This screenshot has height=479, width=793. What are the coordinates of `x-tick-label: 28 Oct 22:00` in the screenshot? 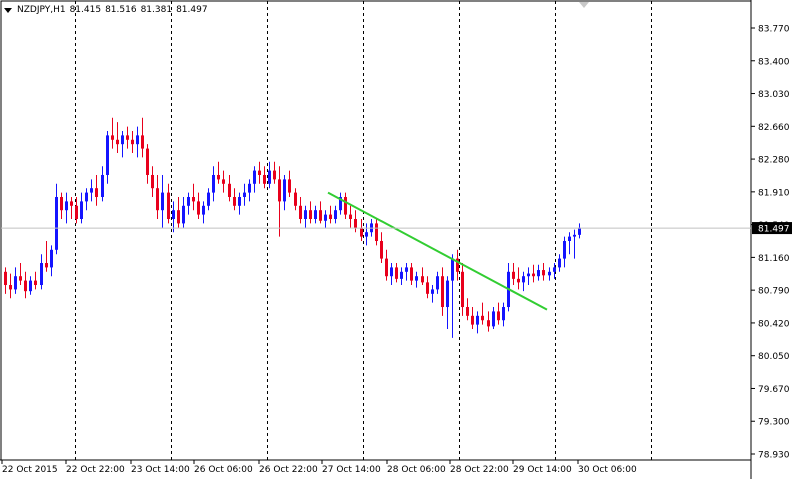 It's located at (479, 470).